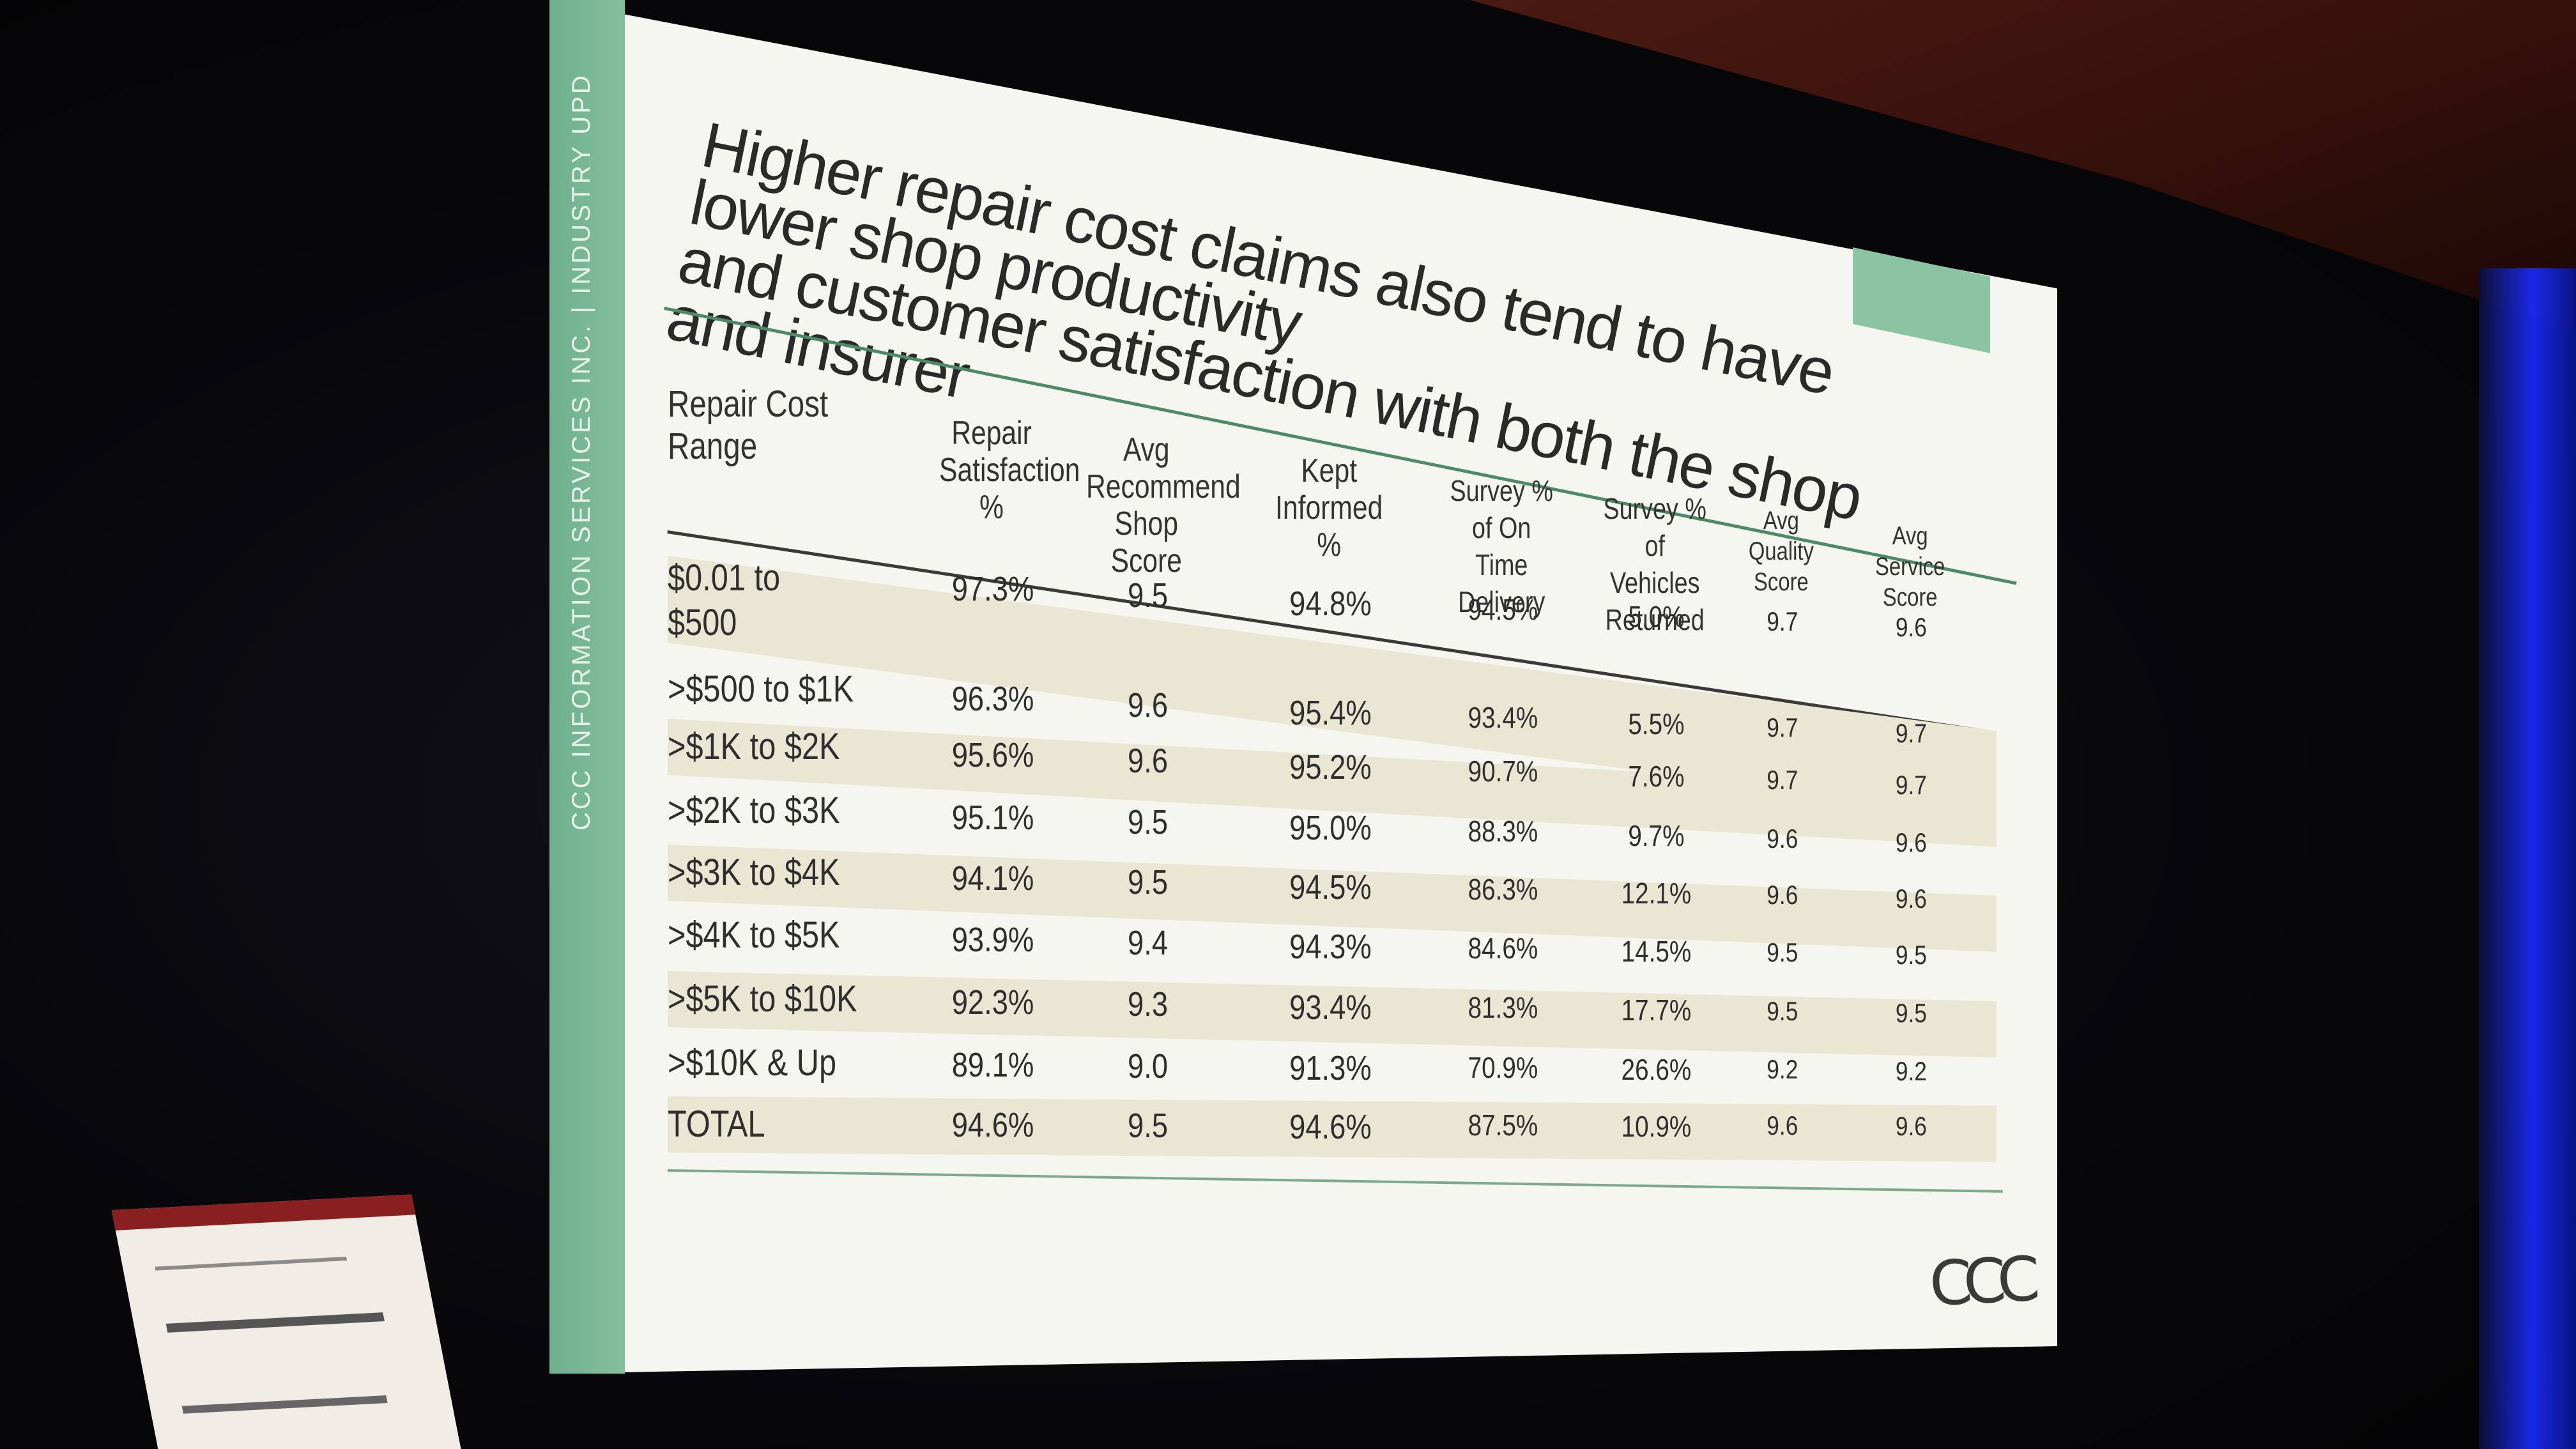 Image resolution: width=2576 pixels, height=1449 pixels. I want to click on row-label: >$1K to $2K, so click(754, 746).